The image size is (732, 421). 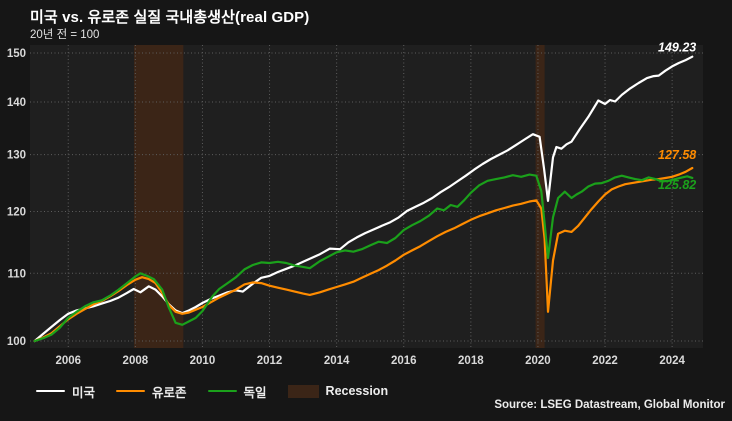 I want to click on legend: 미국 유로존 독일 Recession, so click(x=212, y=391).